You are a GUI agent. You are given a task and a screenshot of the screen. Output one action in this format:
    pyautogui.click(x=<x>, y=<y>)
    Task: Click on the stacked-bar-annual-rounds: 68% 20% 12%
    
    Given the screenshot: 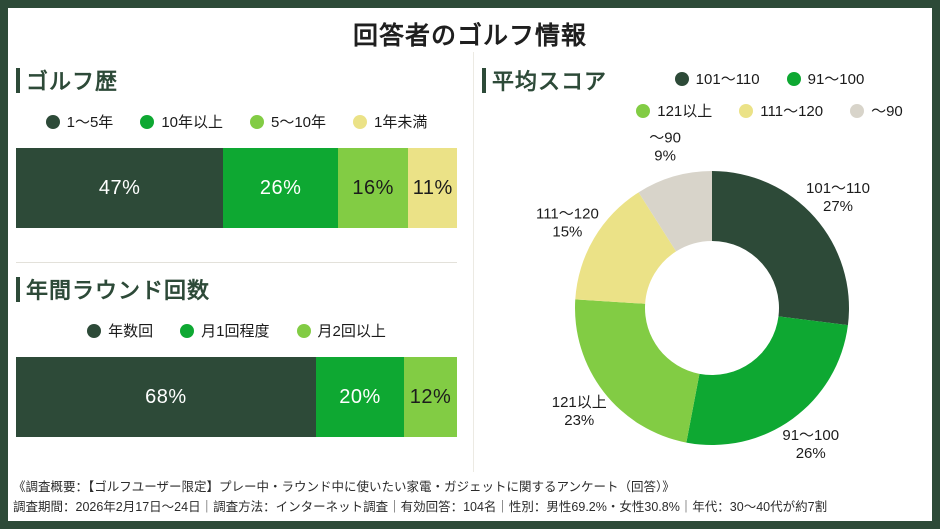 What is the action you would take?
    pyautogui.click(x=236, y=397)
    